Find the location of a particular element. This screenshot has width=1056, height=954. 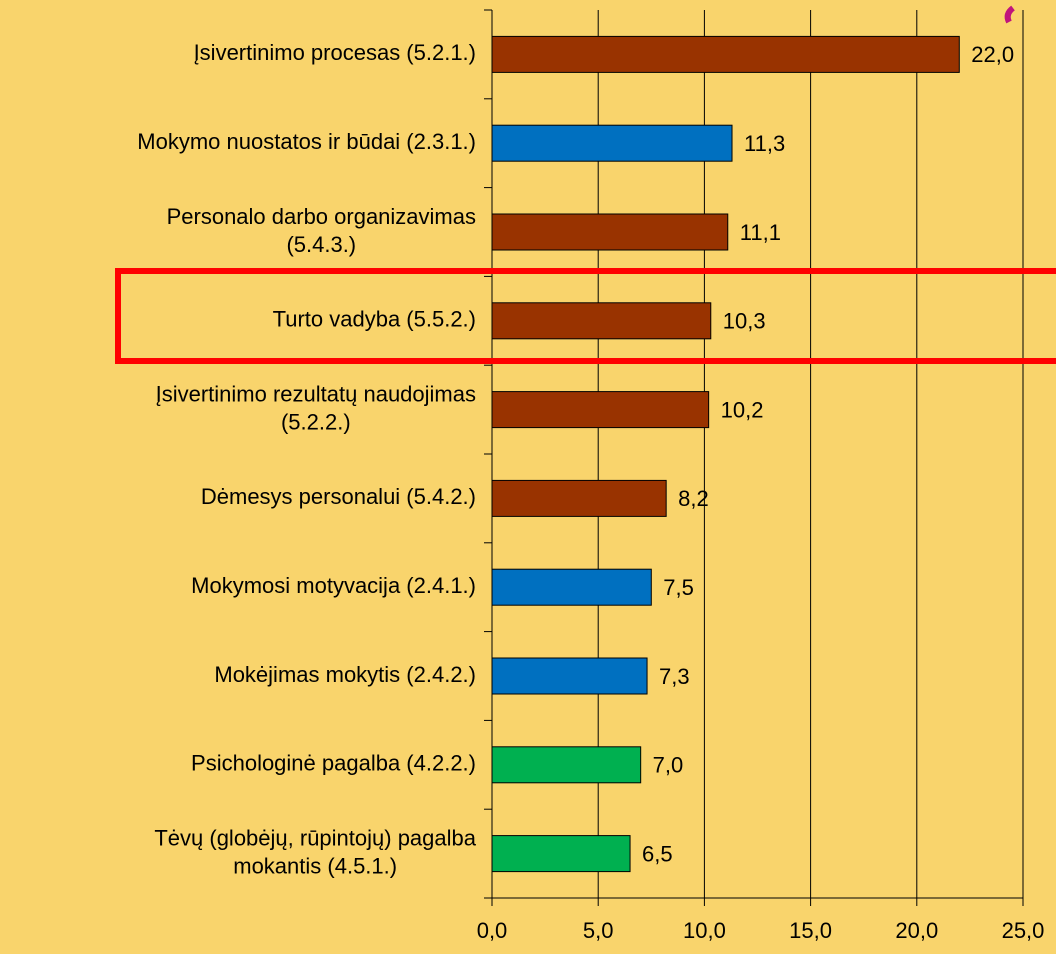

y-tick-label: Įsivertinimo procesas (5.2.1.) is located at coordinates (335, 52).